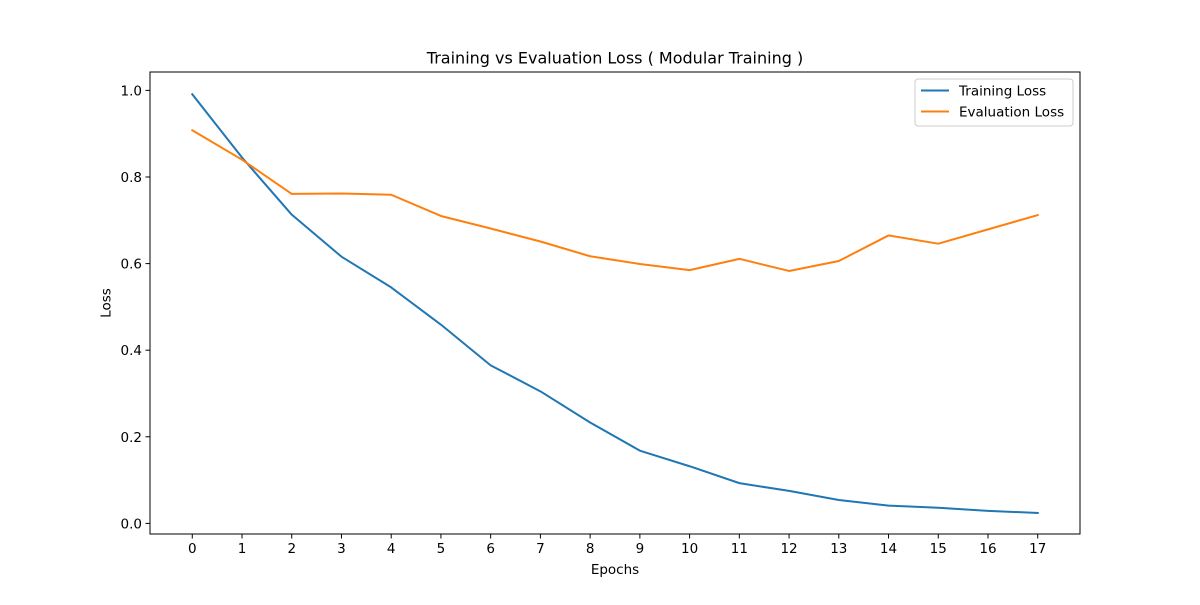  I want to click on legend-label: Evaluation Loss, so click(1011, 113).